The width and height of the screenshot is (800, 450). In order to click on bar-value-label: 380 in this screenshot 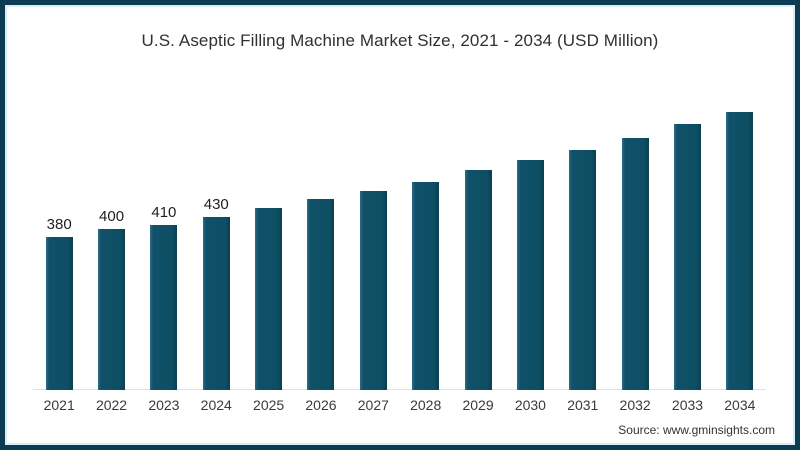, I will do `click(59, 224)`.